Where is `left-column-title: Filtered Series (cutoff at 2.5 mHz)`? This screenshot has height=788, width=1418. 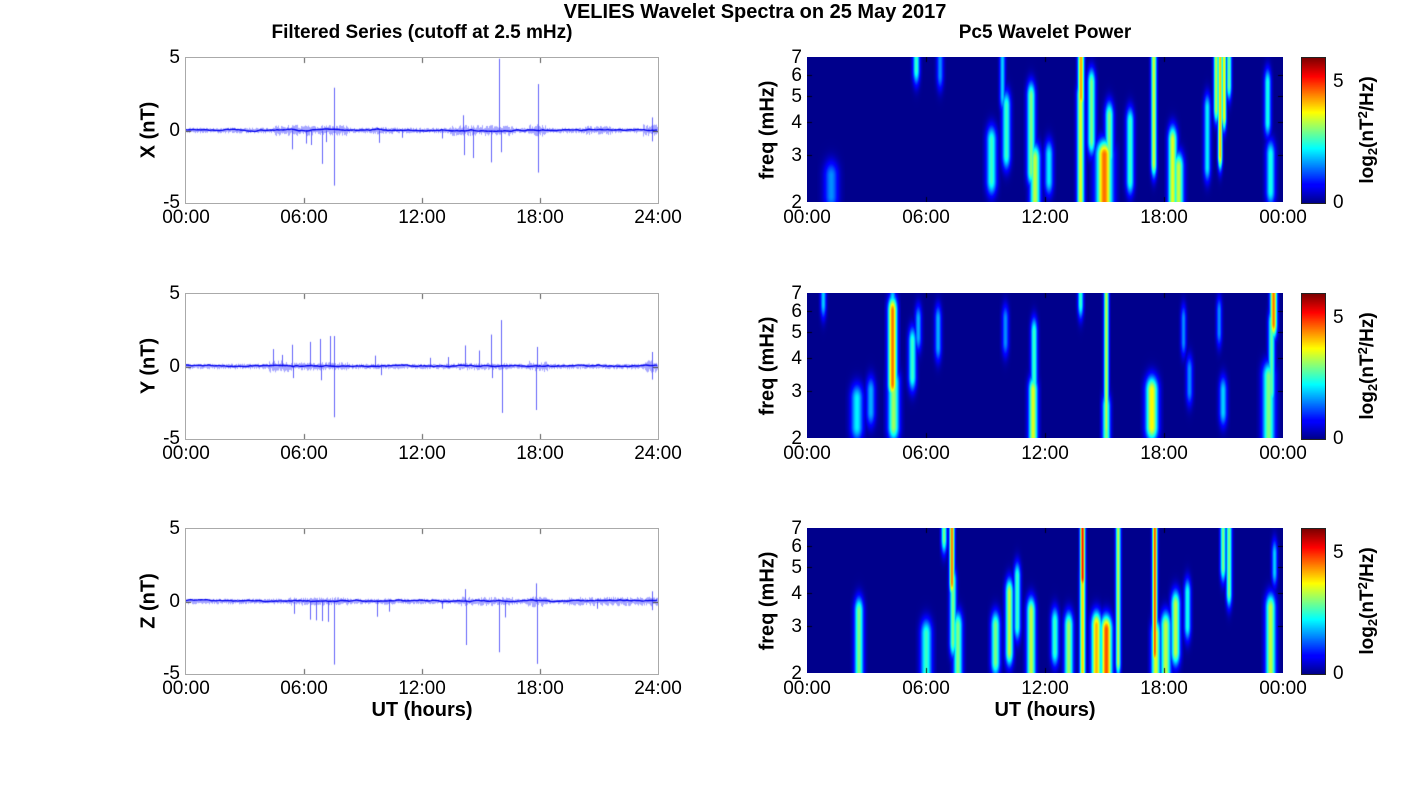 left-column-title: Filtered Series (cutoff at 2.5 mHz) is located at coordinates (422, 32).